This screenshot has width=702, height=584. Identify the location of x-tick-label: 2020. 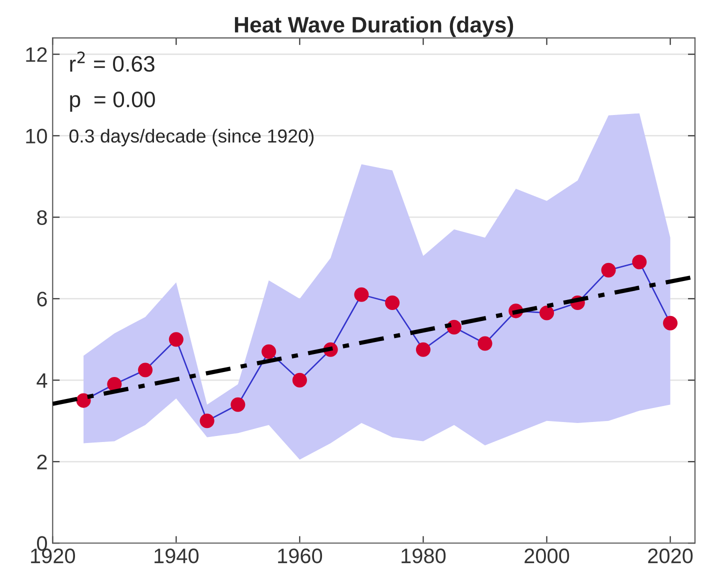
(670, 556).